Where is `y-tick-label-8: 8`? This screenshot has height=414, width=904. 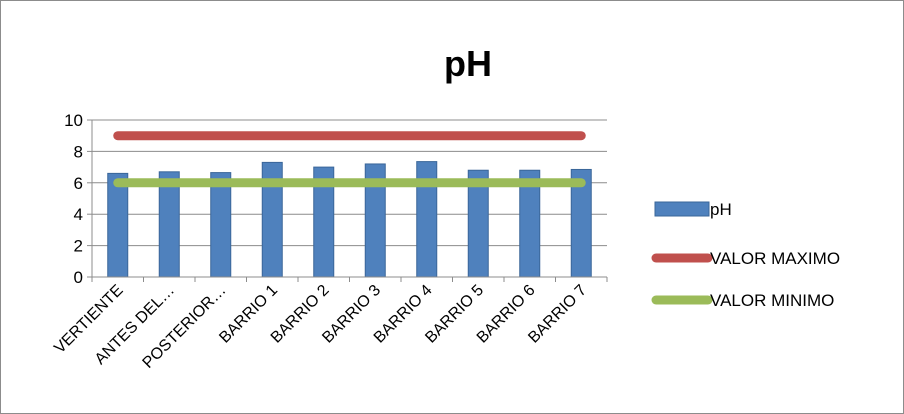
y-tick-label-8: 8 is located at coordinates (78, 151).